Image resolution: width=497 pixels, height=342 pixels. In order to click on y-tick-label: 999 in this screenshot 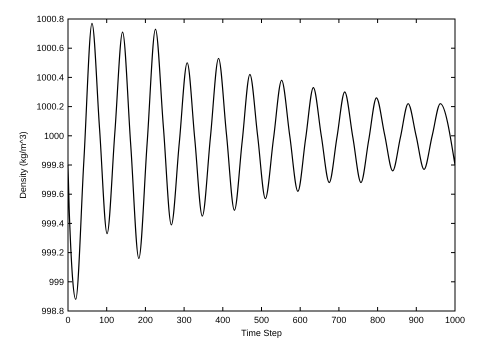, I will do `click(56, 281)`.